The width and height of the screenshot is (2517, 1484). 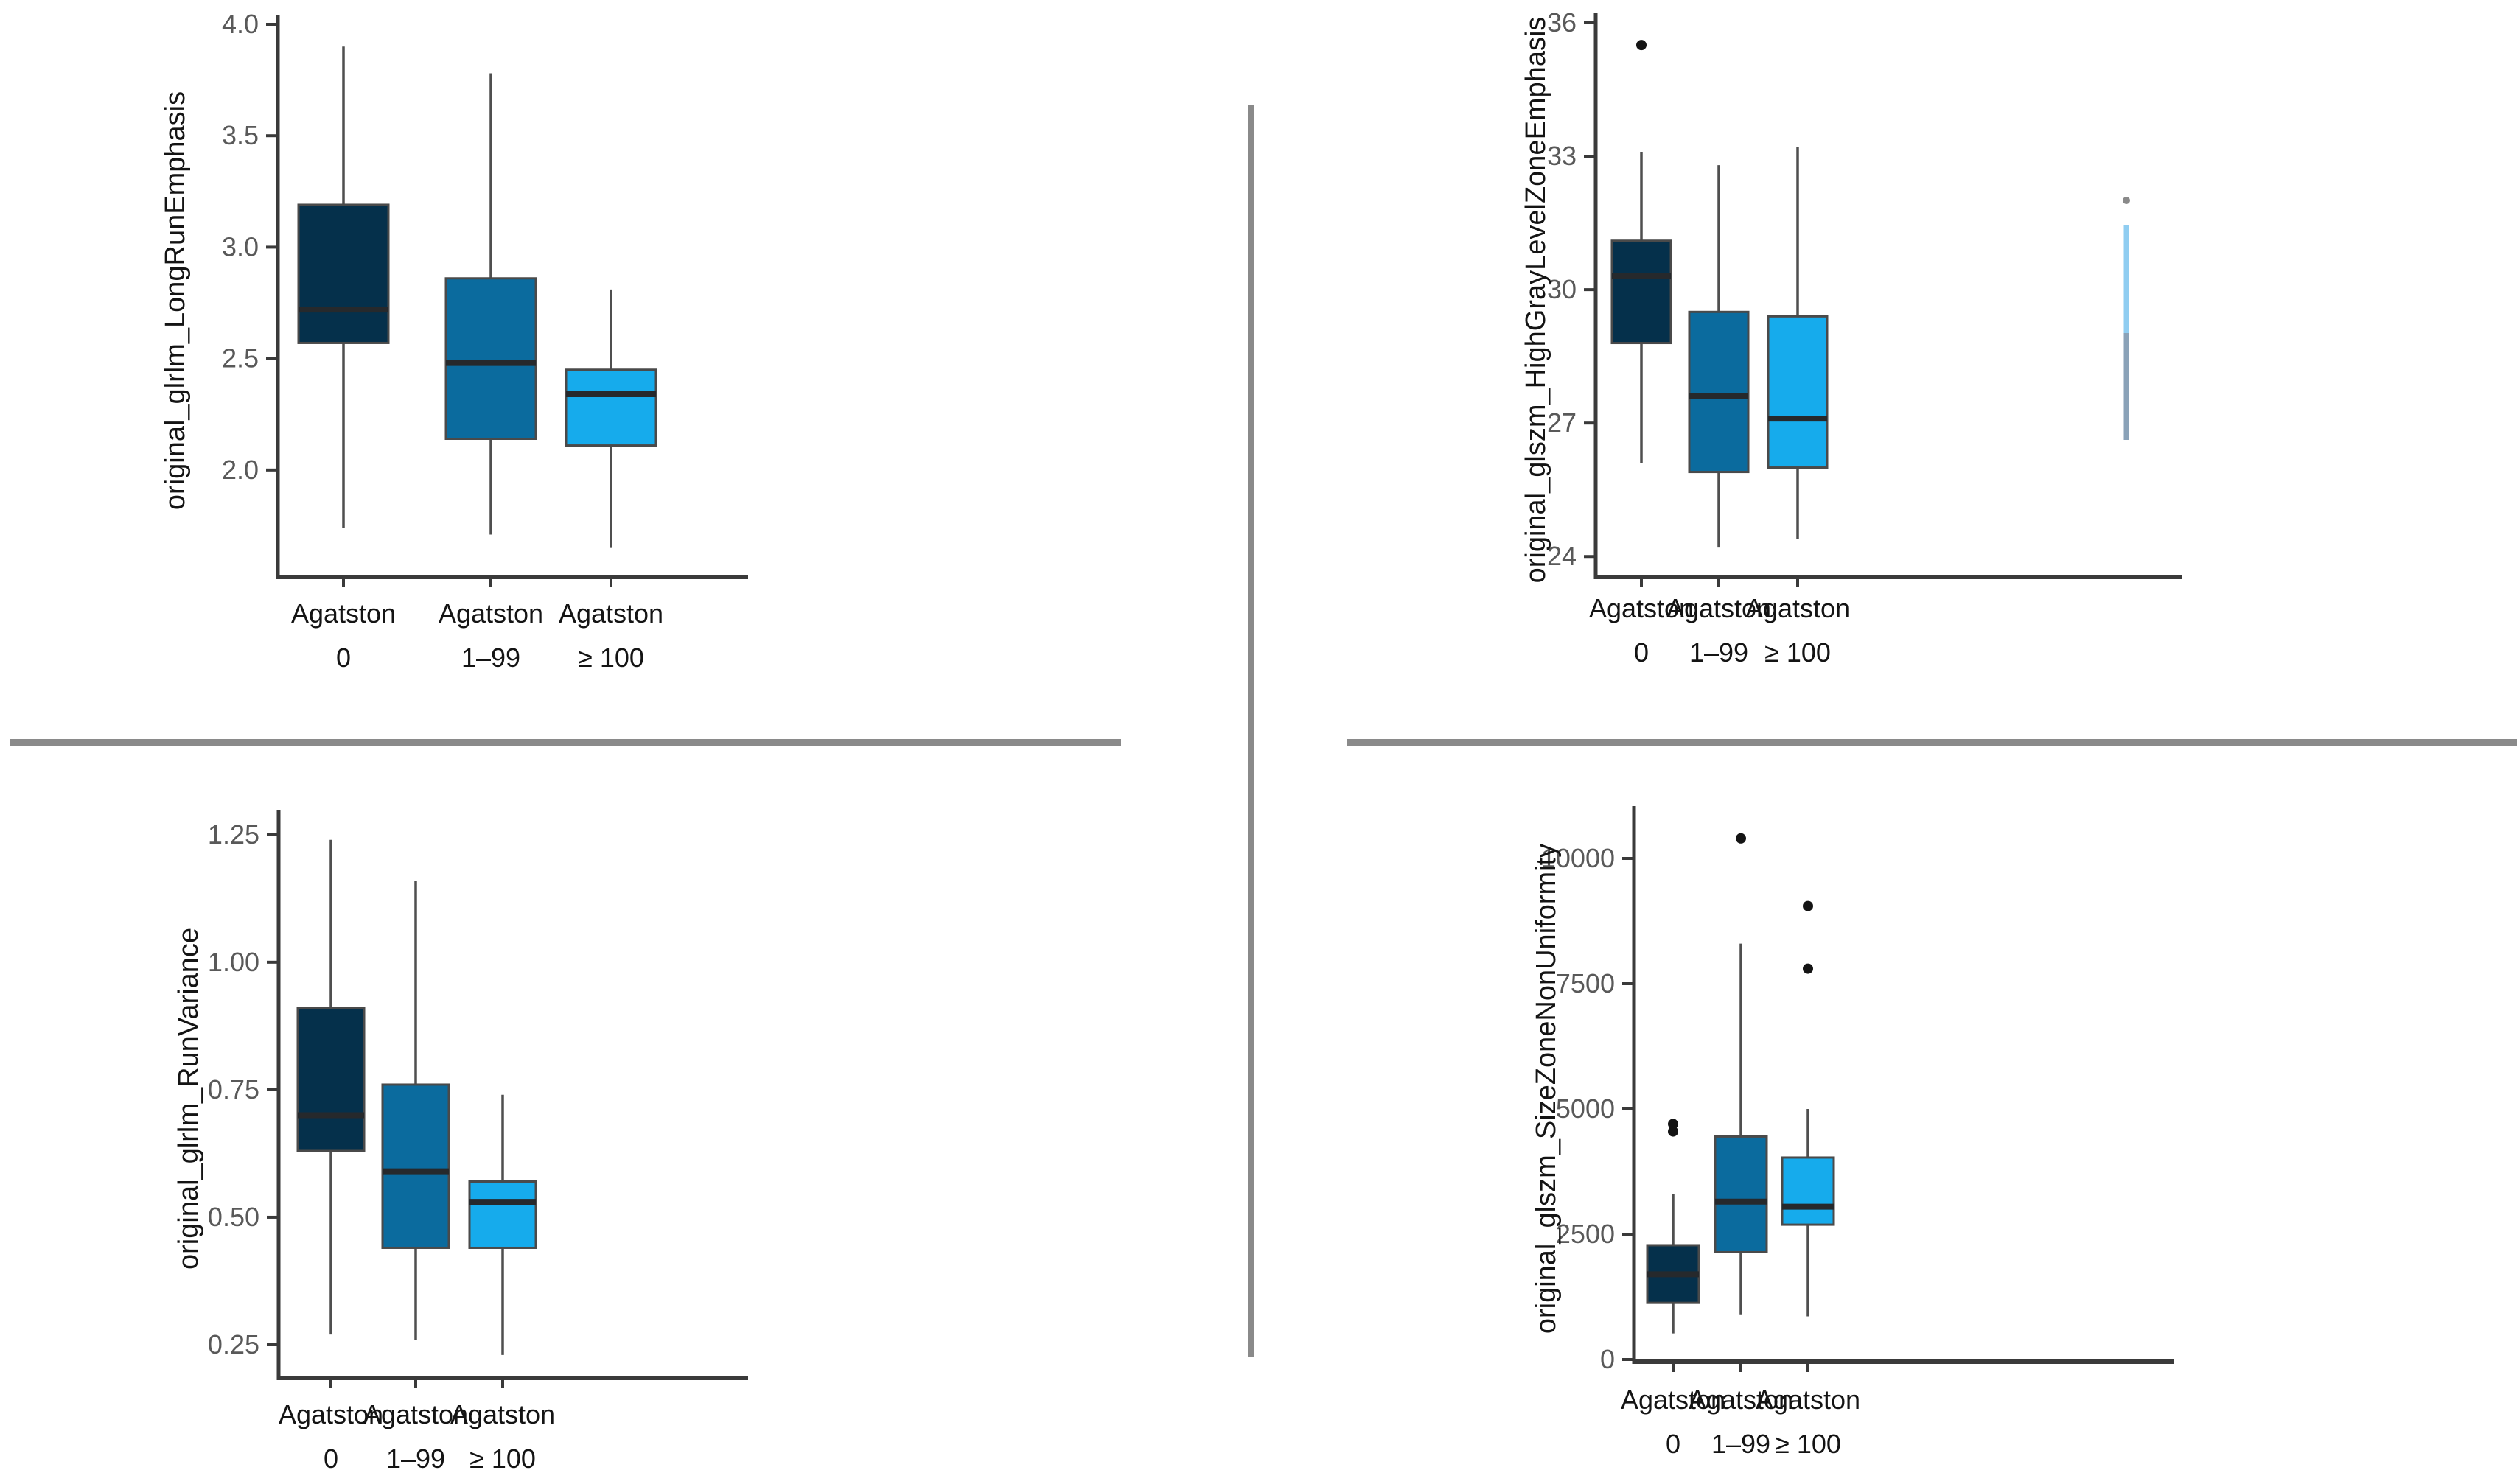 I want to click on y-tick-label: 33, so click(x=1562, y=156).